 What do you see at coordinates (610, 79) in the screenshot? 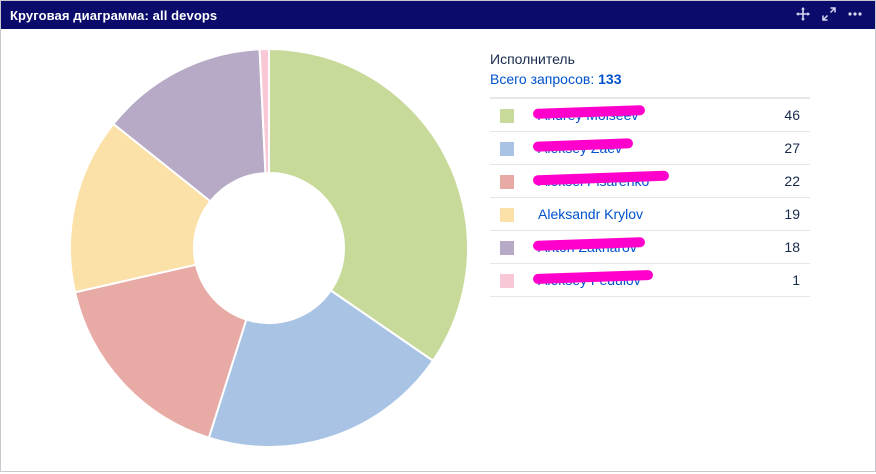
I see `total-value: 133` at bounding box center [610, 79].